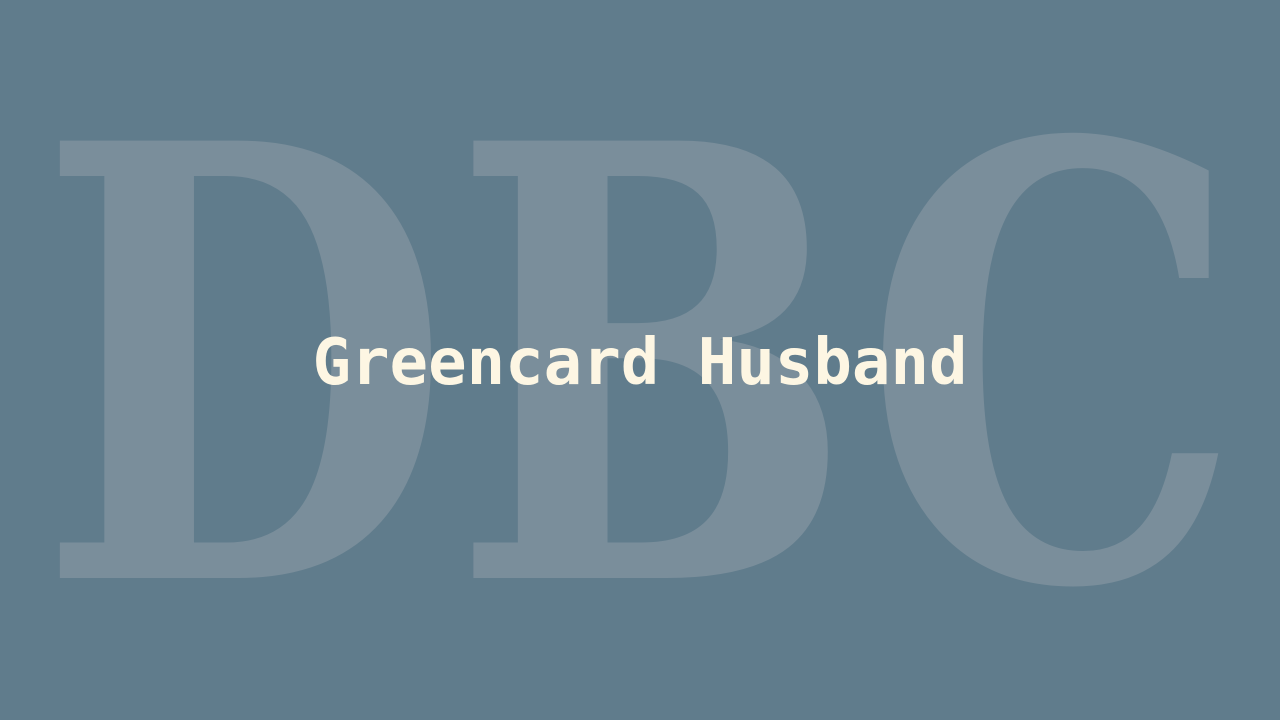 This screenshot has width=1280, height=720. What do you see at coordinates (640, 363) in the screenshot?
I see `video-title: Greencard Husband` at bounding box center [640, 363].